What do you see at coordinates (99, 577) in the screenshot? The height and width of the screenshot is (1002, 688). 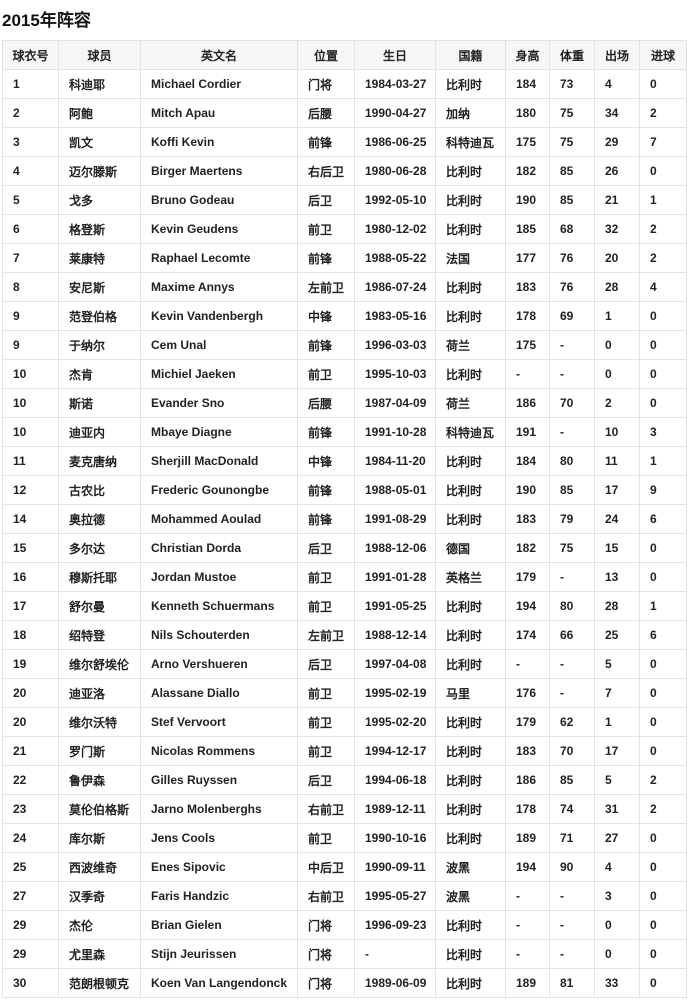 I see `cell-player: 穆斯托耶` at bounding box center [99, 577].